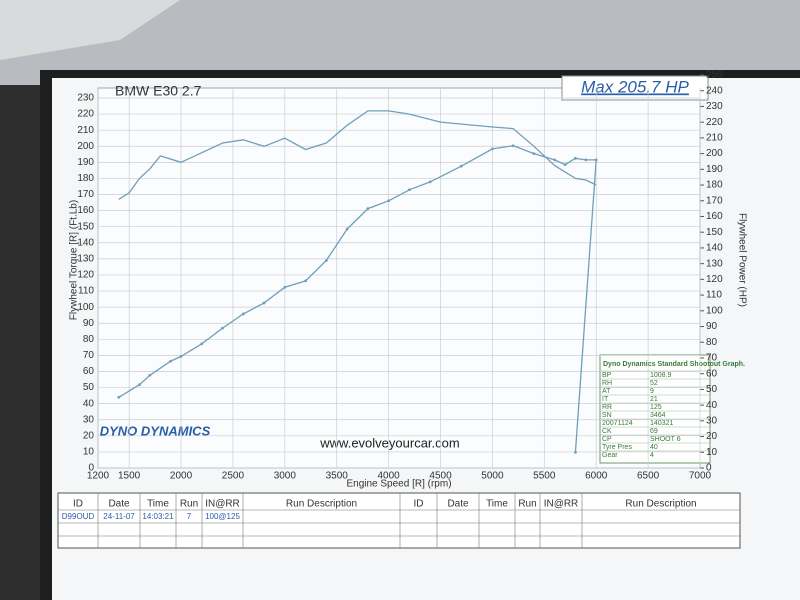 This screenshot has height=600, width=800. What do you see at coordinates (544, 476) in the screenshot?
I see `x-tick-label: 5500` at bounding box center [544, 476].